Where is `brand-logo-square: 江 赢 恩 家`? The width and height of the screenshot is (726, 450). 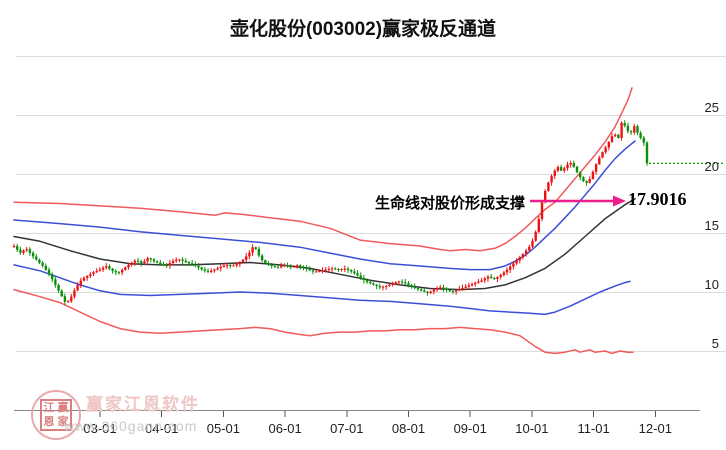 brand-logo-square: 江 赢 恩 家 is located at coordinates (56, 415).